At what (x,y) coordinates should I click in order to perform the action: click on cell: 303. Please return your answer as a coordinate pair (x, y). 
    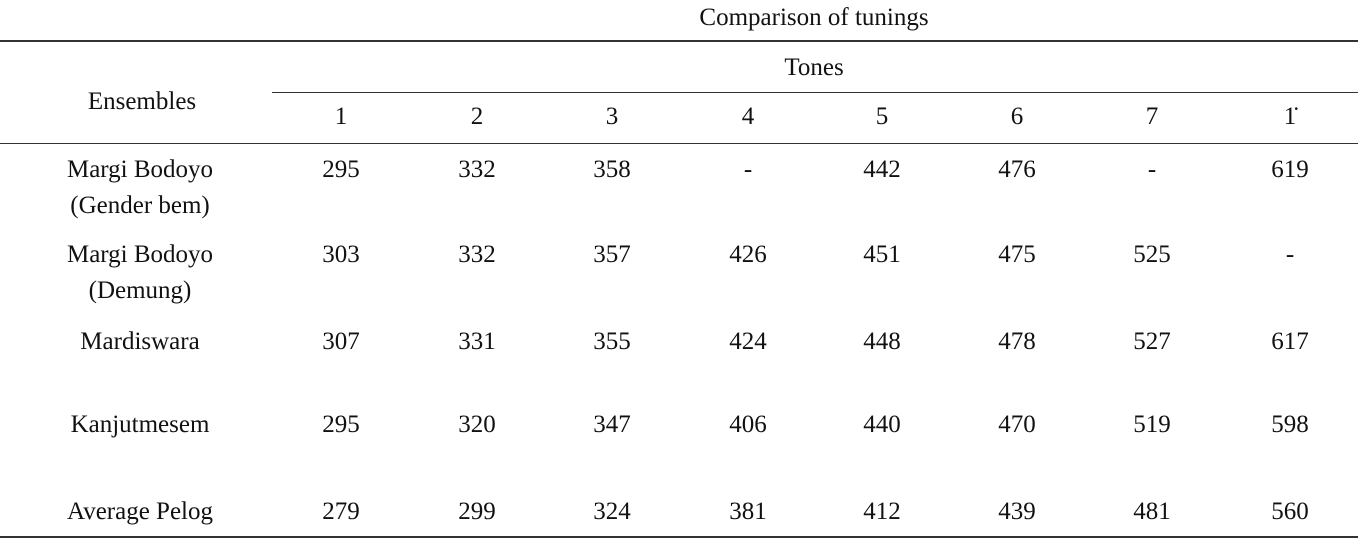
    Looking at the image, I should click on (341, 254).